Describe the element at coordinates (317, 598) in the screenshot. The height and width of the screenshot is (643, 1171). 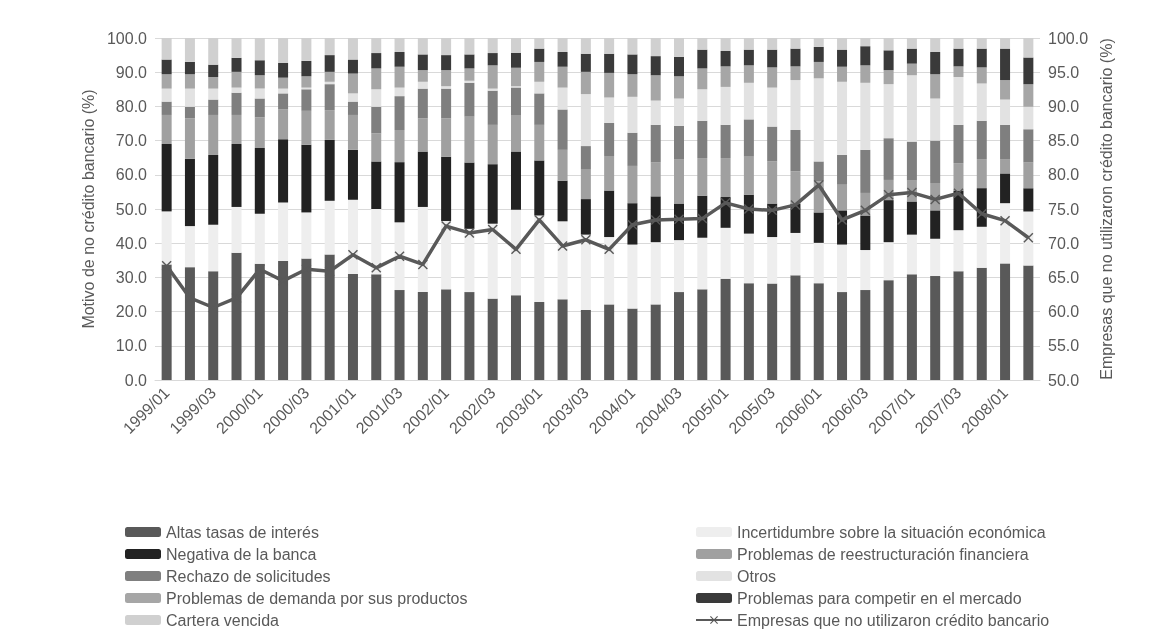
I see `legend-label: Problemas de demanda por sus productos` at that location.